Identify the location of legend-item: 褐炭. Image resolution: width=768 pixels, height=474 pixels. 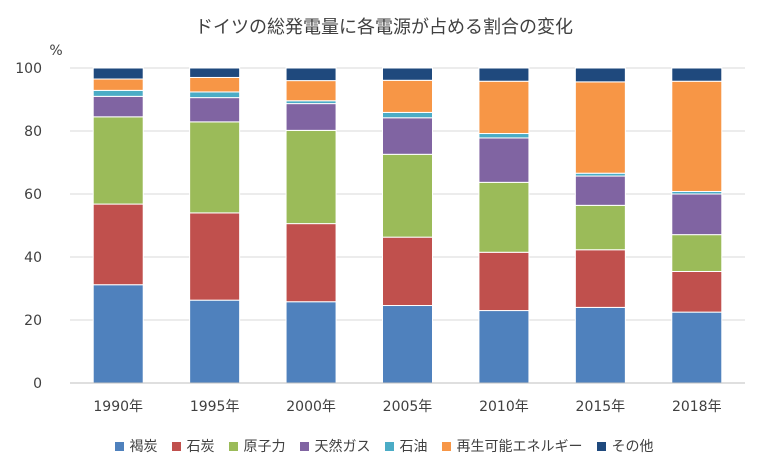
(136, 446).